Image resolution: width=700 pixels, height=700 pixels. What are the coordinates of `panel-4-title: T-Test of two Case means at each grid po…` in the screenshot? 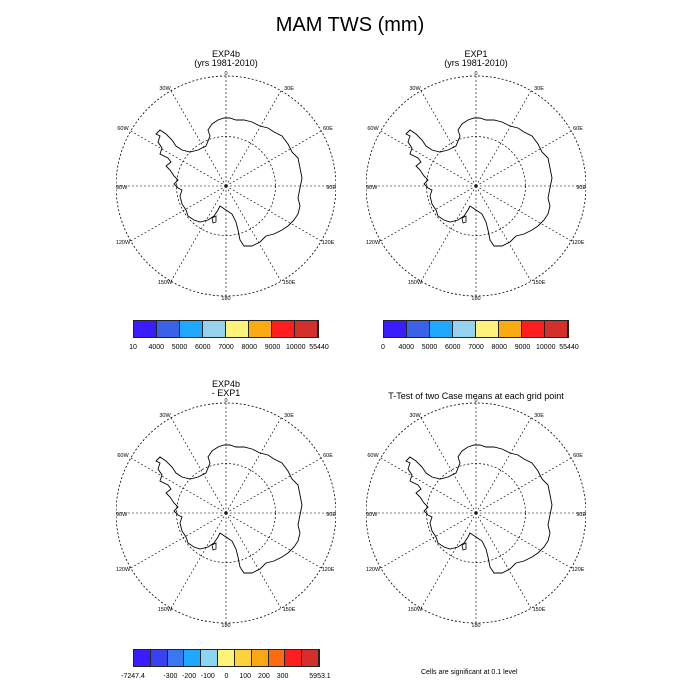 It's located at (476, 396).